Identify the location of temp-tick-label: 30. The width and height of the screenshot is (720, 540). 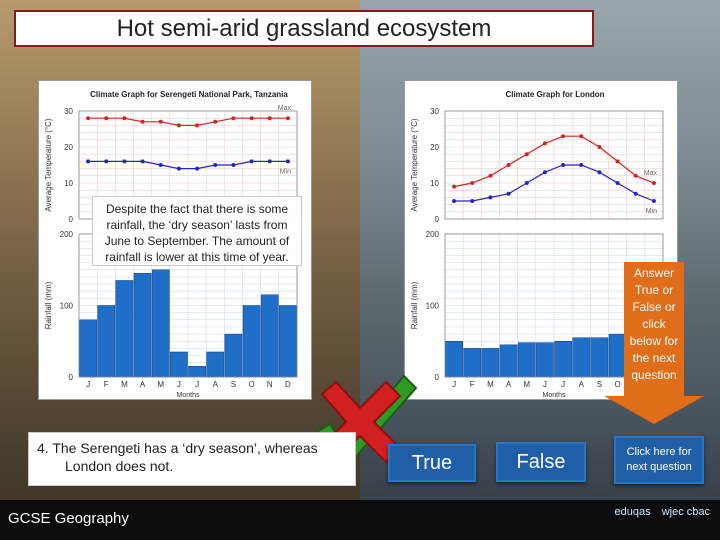
(434, 111).